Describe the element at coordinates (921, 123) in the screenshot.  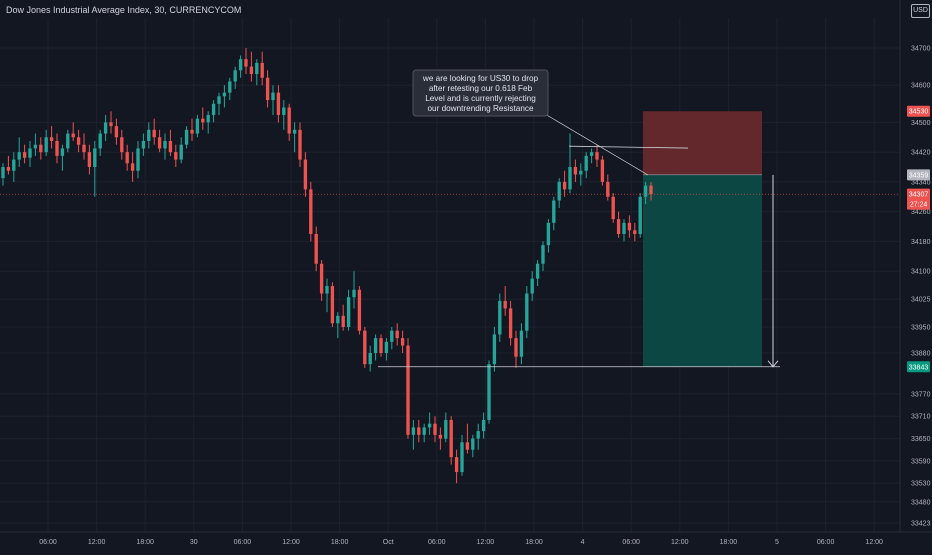
I see `y-tick-label: 34500` at that location.